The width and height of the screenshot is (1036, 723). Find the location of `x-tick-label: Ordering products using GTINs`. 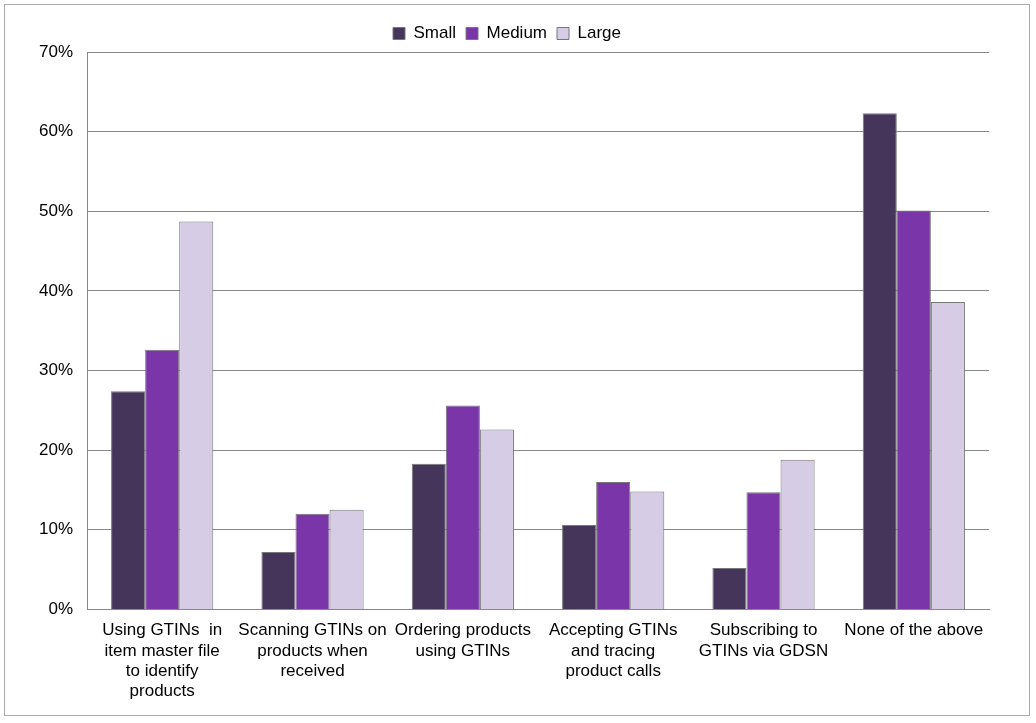

x-tick-label: Ordering products using GTINs is located at coordinates (462, 640).